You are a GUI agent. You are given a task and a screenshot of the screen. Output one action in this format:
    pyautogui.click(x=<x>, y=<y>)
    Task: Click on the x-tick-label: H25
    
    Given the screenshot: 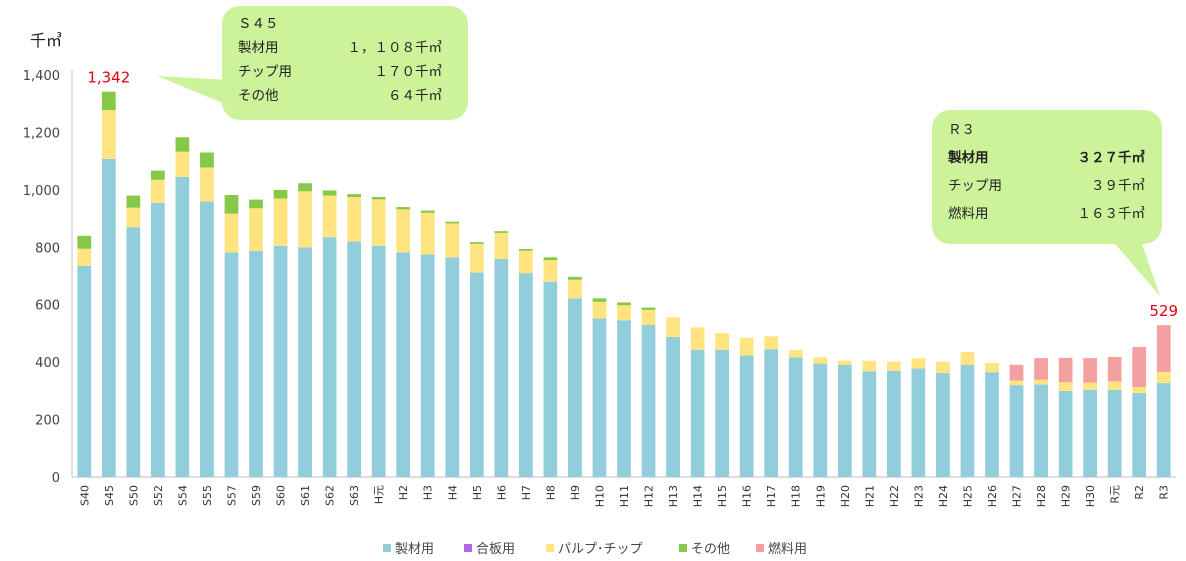 What is the action you would take?
    pyautogui.click(x=967, y=496)
    